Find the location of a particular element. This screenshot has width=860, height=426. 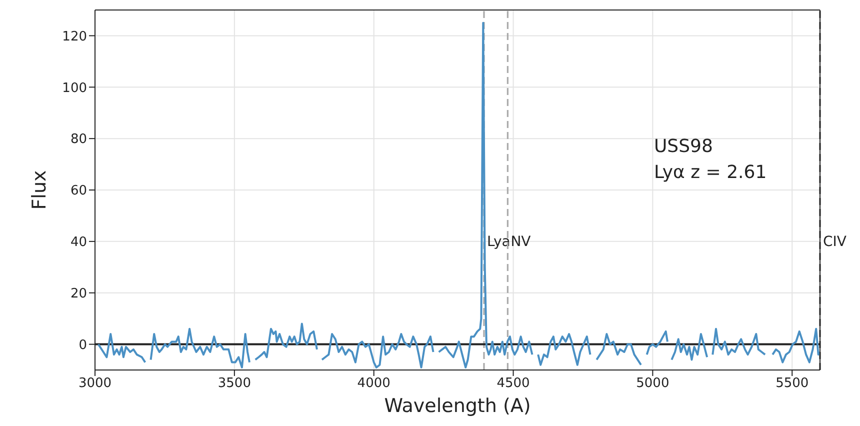

y-tick-label: 20 is located at coordinates (78, 294).